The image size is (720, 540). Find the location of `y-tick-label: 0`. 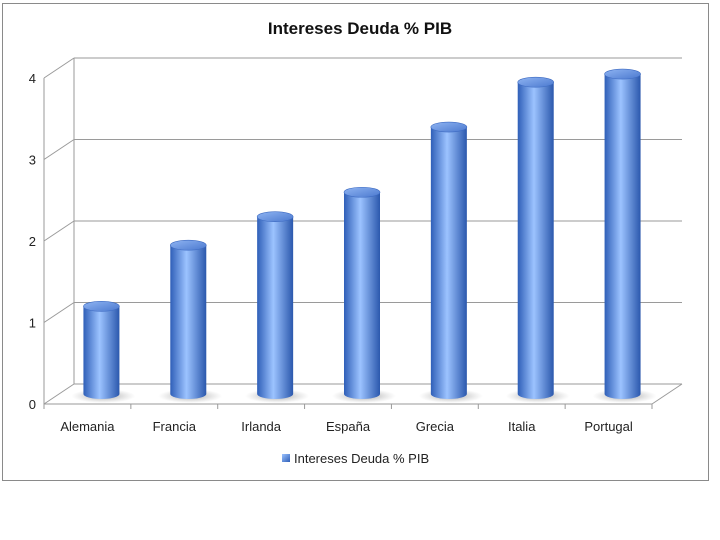

y-tick-label: 0 is located at coordinates (32, 404).